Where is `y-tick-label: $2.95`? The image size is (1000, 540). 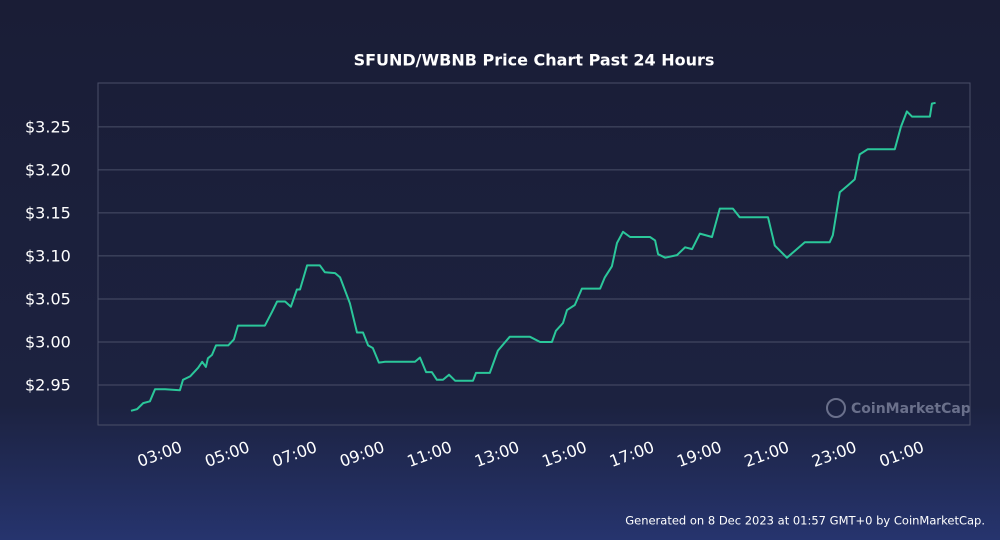 y-tick-label: $2.95 is located at coordinates (48, 384).